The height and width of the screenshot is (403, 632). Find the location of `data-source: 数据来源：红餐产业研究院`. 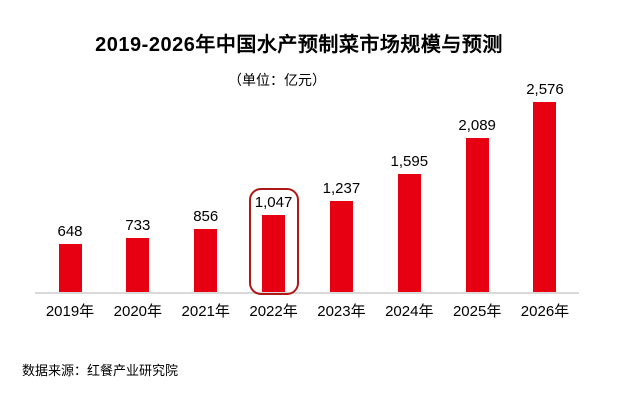

data-source: 数据来源：红餐产业研究院 is located at coordinates (100, 370).